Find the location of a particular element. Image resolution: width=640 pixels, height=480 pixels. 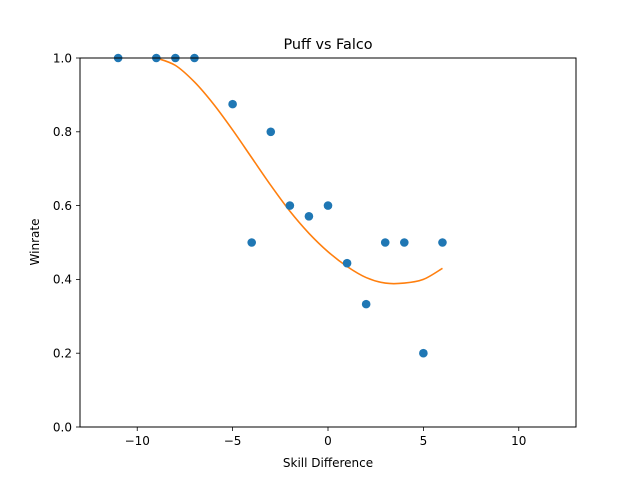

x-tick-label: 0 is located at coordinates (328, 441).